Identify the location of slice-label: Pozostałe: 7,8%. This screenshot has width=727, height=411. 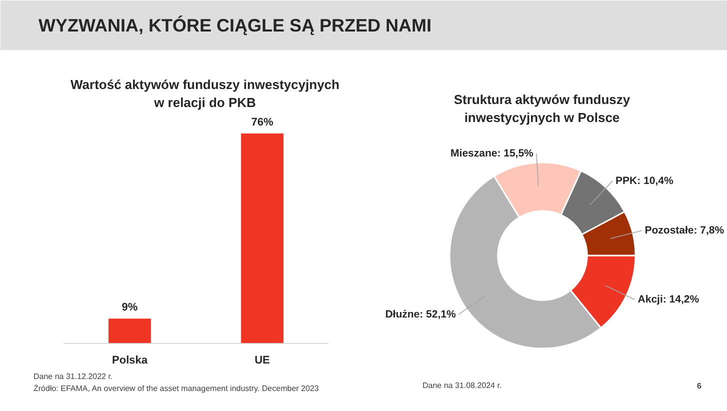
(684, 230).